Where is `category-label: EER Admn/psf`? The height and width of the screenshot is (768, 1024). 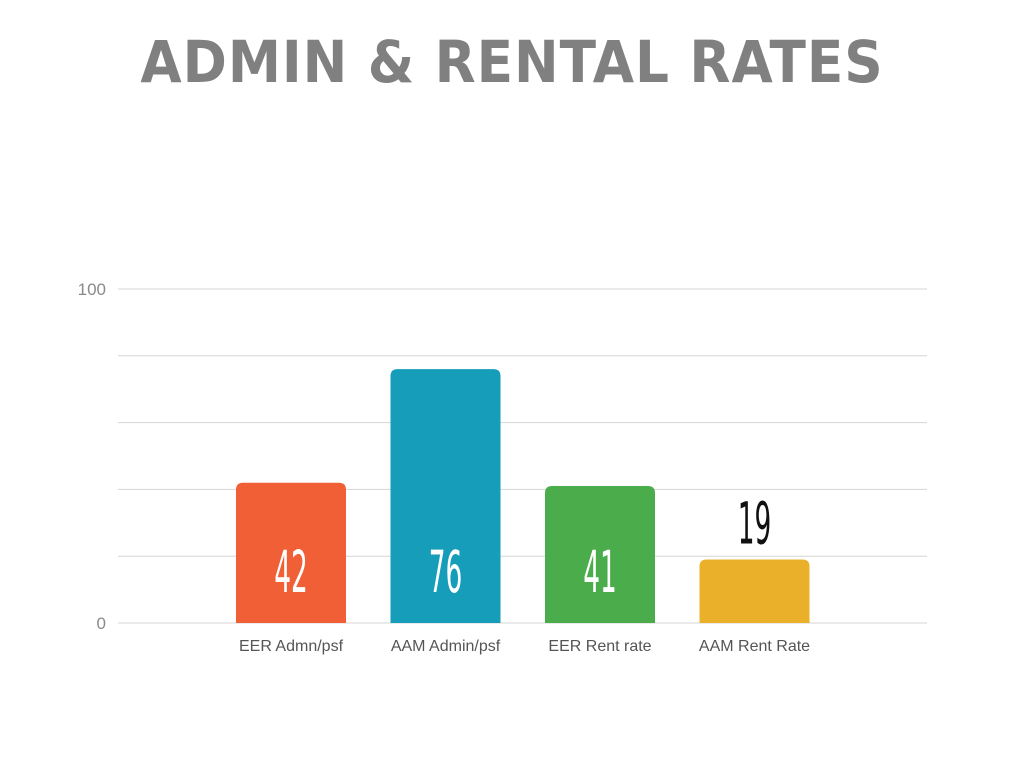
category-label: EER Admn/psf is located at coordinates (291, 646).